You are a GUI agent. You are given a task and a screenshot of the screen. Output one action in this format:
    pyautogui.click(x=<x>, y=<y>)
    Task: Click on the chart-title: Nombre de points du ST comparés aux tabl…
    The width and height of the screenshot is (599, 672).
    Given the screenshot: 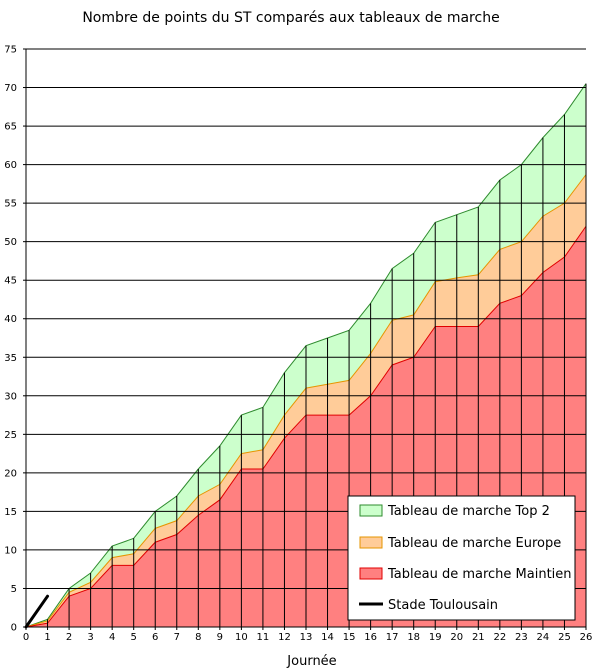 What is the action you would take?
    pyautogui.click(x=290, y=18)
    